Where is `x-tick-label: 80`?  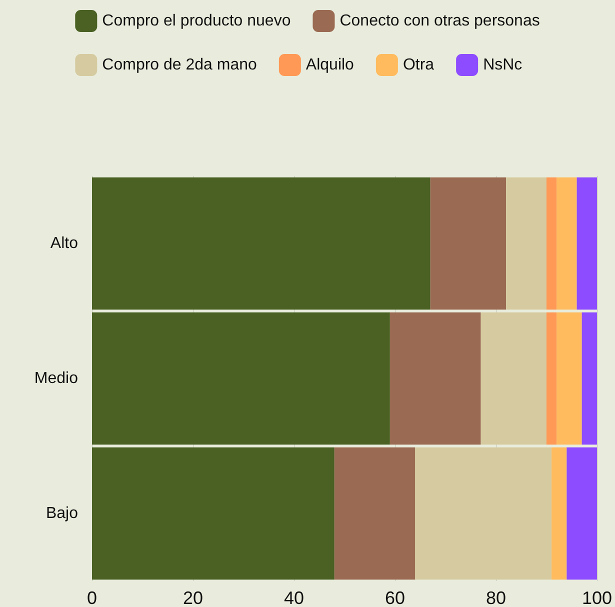
x-tick-label: 80 is located at coordinates (496, 597).